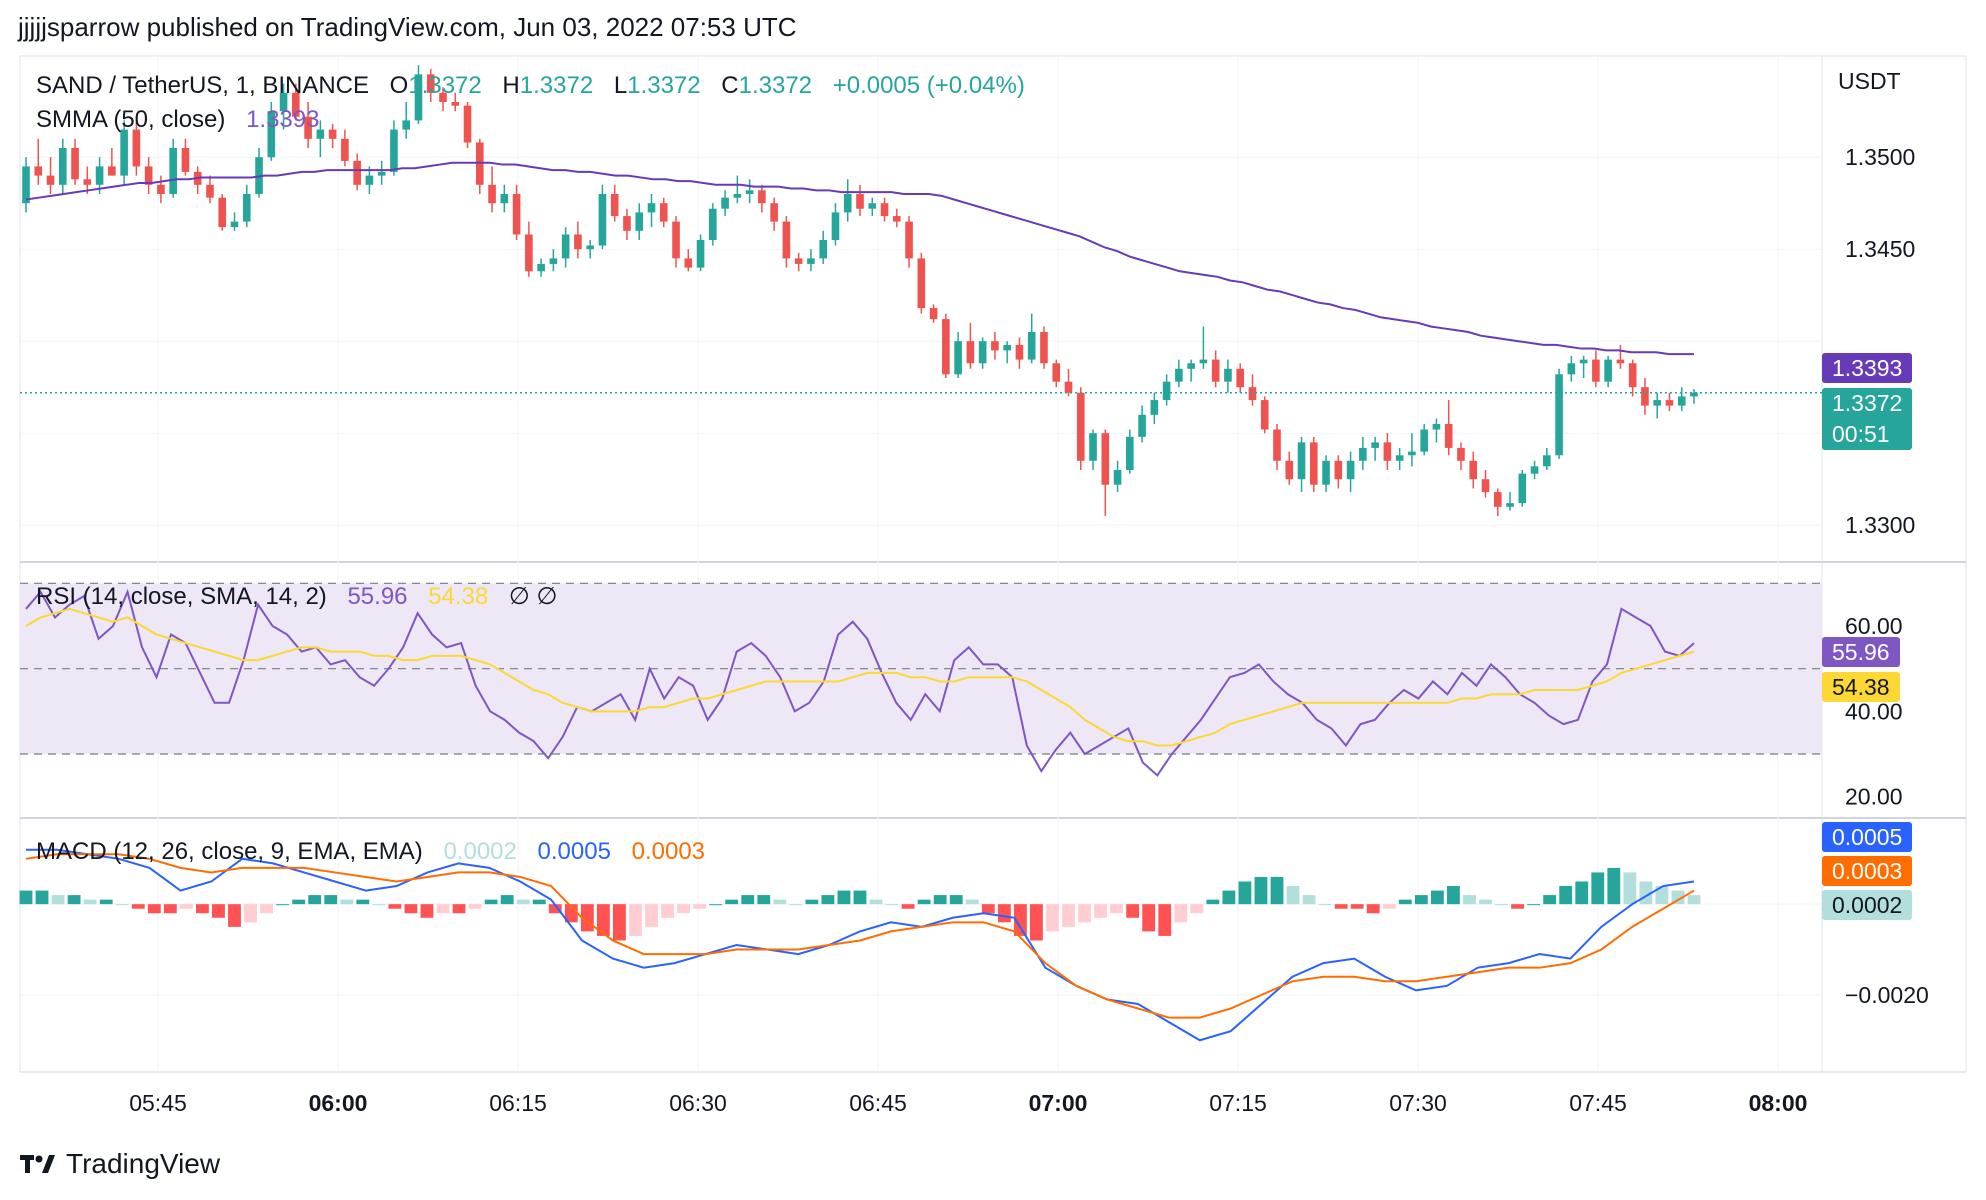 This screenshot has width=1986, height=1200. I want to click on rsi-axis-label: 20.00, so click(1874, 797).